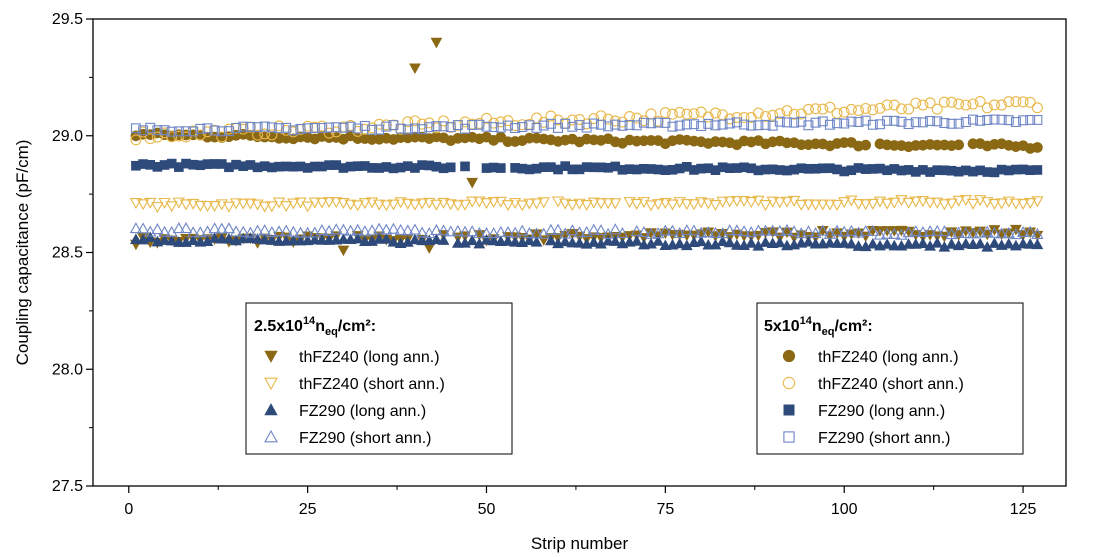  What do you see at coordinates (1023, 509) in the screenshot?
I see `x-tick-label: 125` at bounding box center [1023, 509].